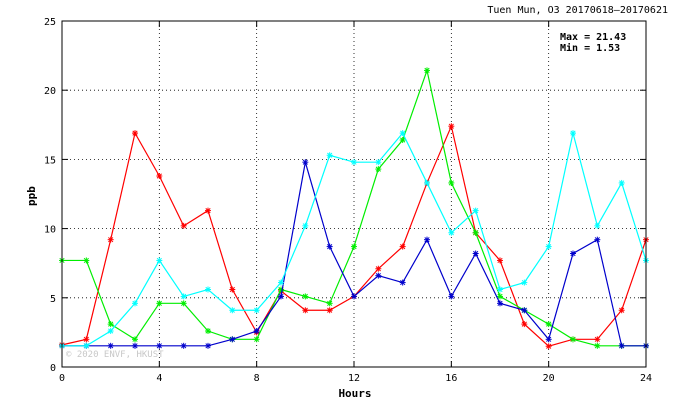  I want to click on min-stat: Min = 1.53, so click(590, 48).